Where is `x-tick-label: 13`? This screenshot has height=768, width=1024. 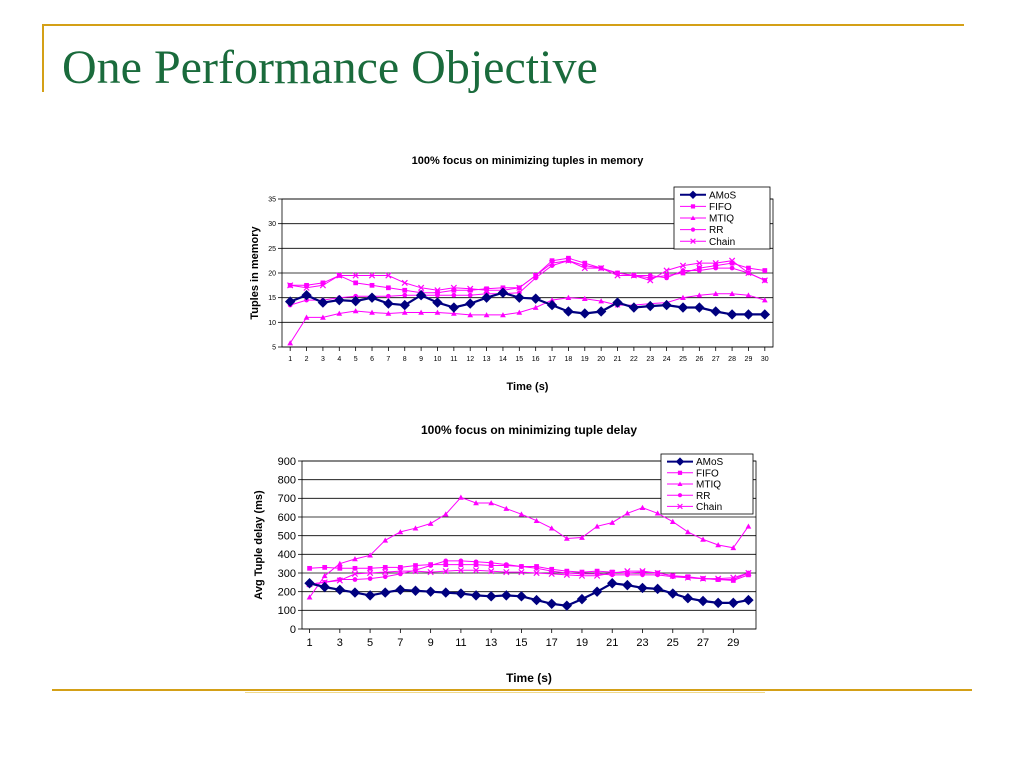 x-tick-label: 13 is located at coordinates (491, 643).